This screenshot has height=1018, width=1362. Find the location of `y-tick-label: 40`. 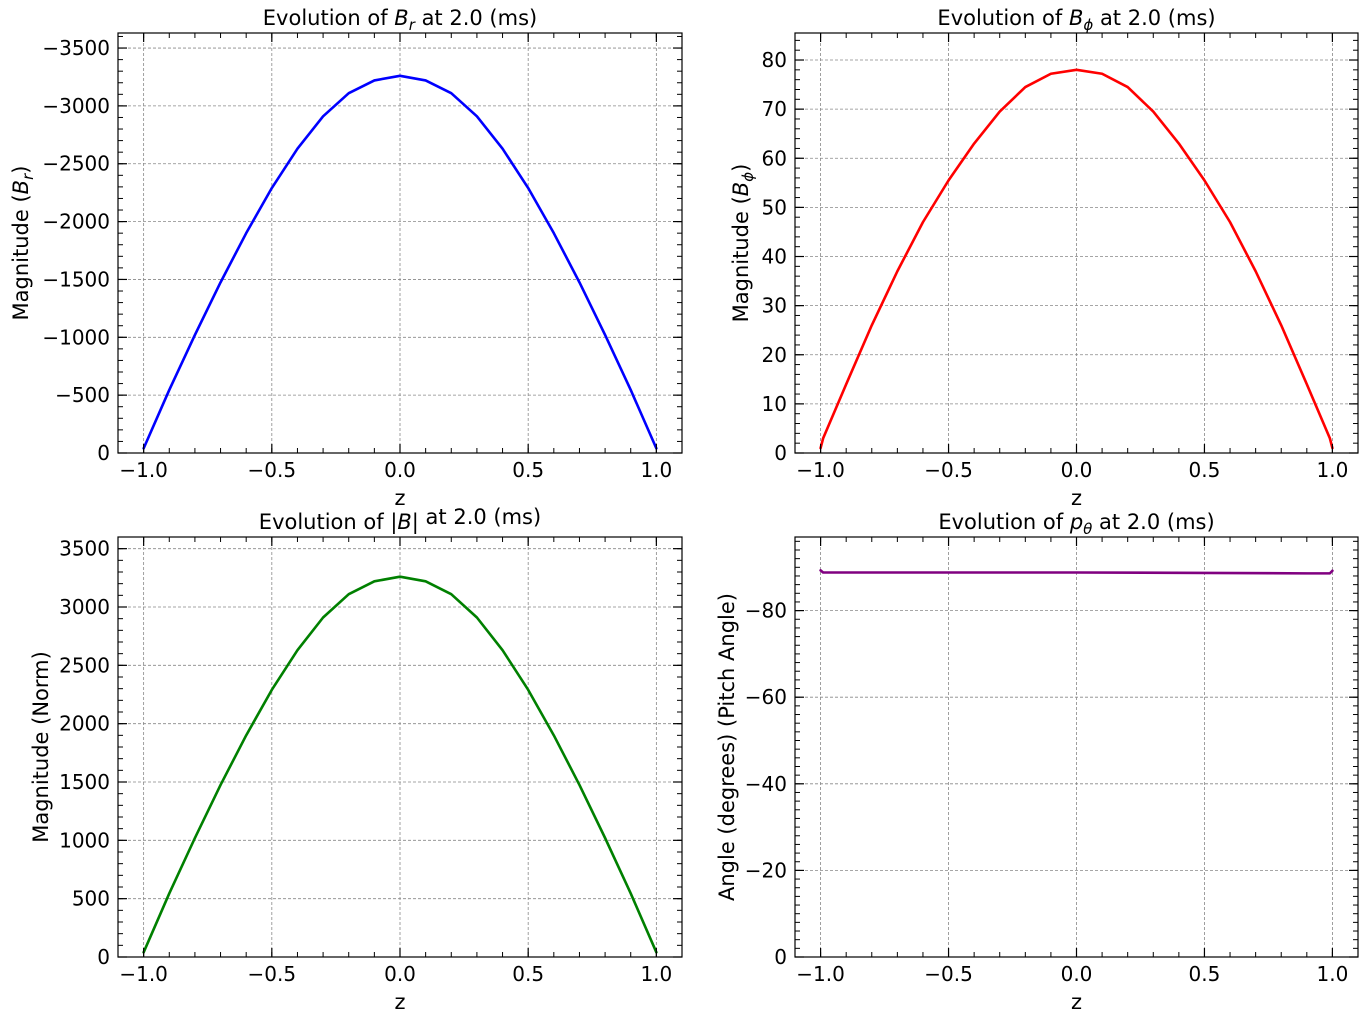

y-tick-label: 40 is located at coordinates (774, 257).